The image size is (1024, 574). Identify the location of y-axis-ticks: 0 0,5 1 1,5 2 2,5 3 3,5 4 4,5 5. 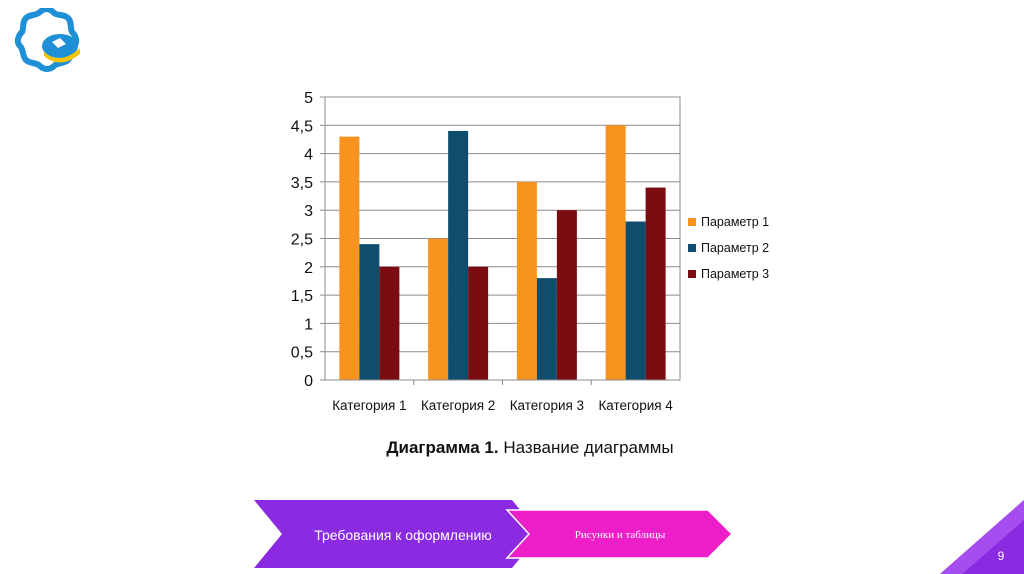
(308, 240).